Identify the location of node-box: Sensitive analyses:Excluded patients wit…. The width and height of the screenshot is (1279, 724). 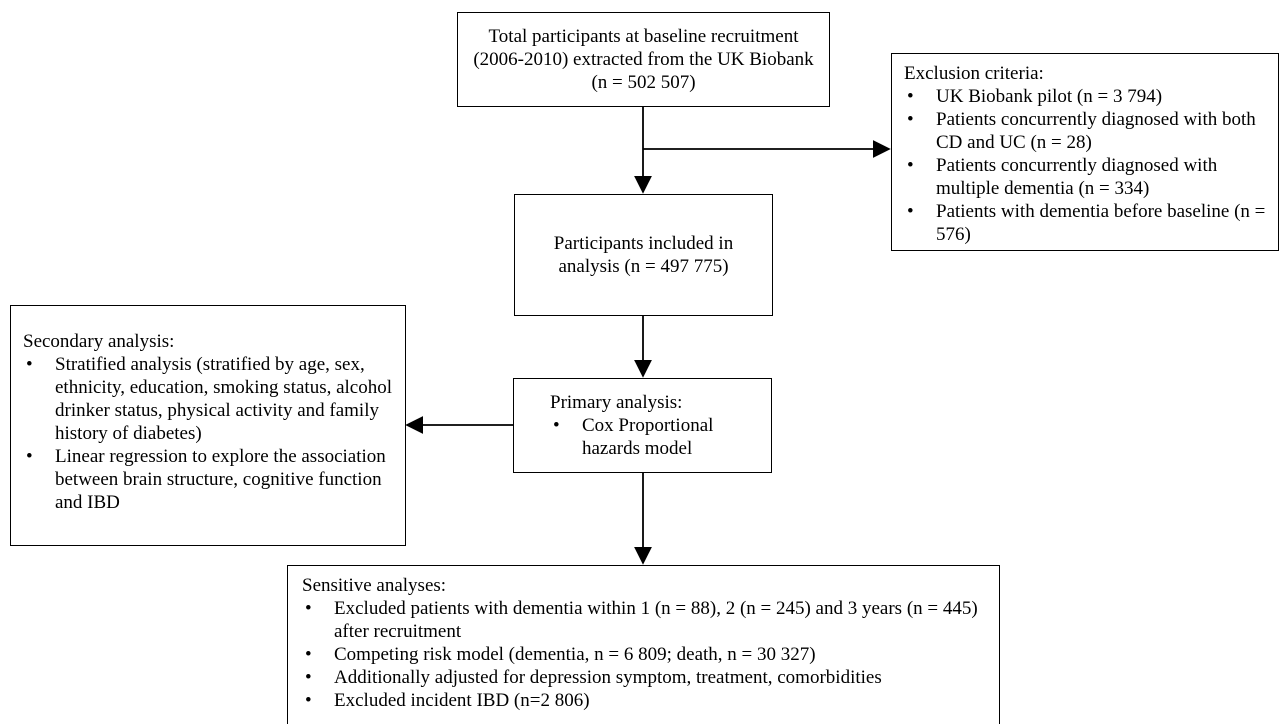
(643, 644).